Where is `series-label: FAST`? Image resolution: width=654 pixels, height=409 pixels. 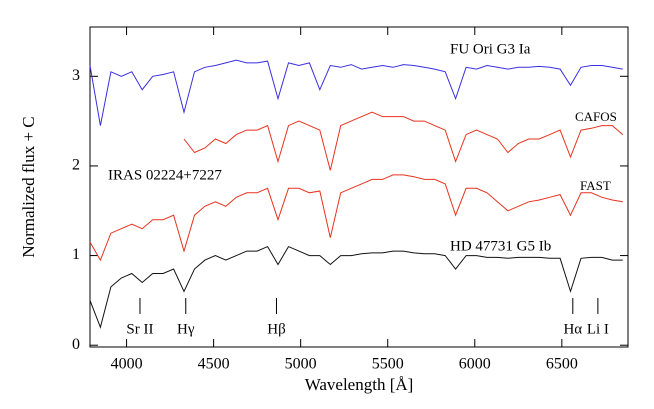 series-label: FAST is located at coordinates (595, 185).